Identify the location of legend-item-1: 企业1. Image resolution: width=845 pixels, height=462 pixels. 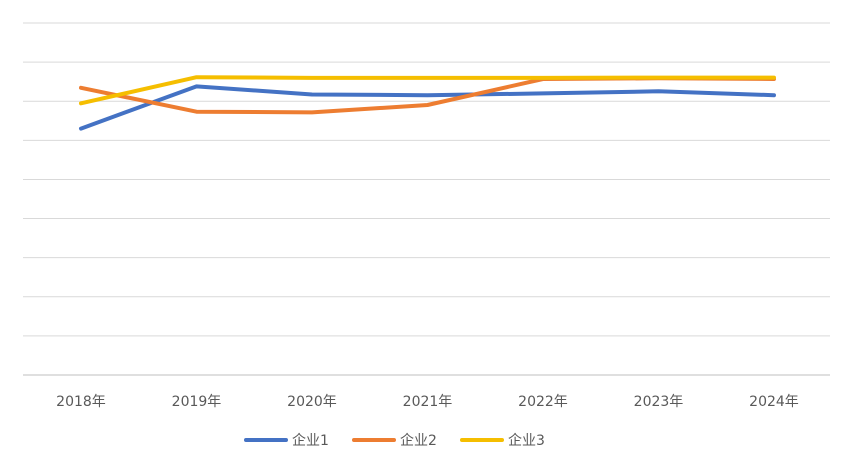
(286, 440).